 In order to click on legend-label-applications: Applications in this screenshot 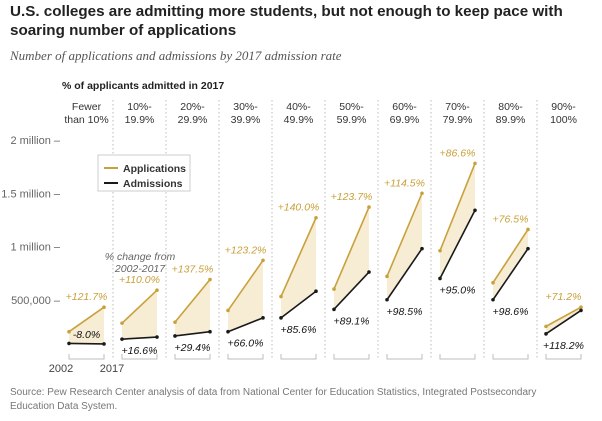, I will do `click(154, 169)`.